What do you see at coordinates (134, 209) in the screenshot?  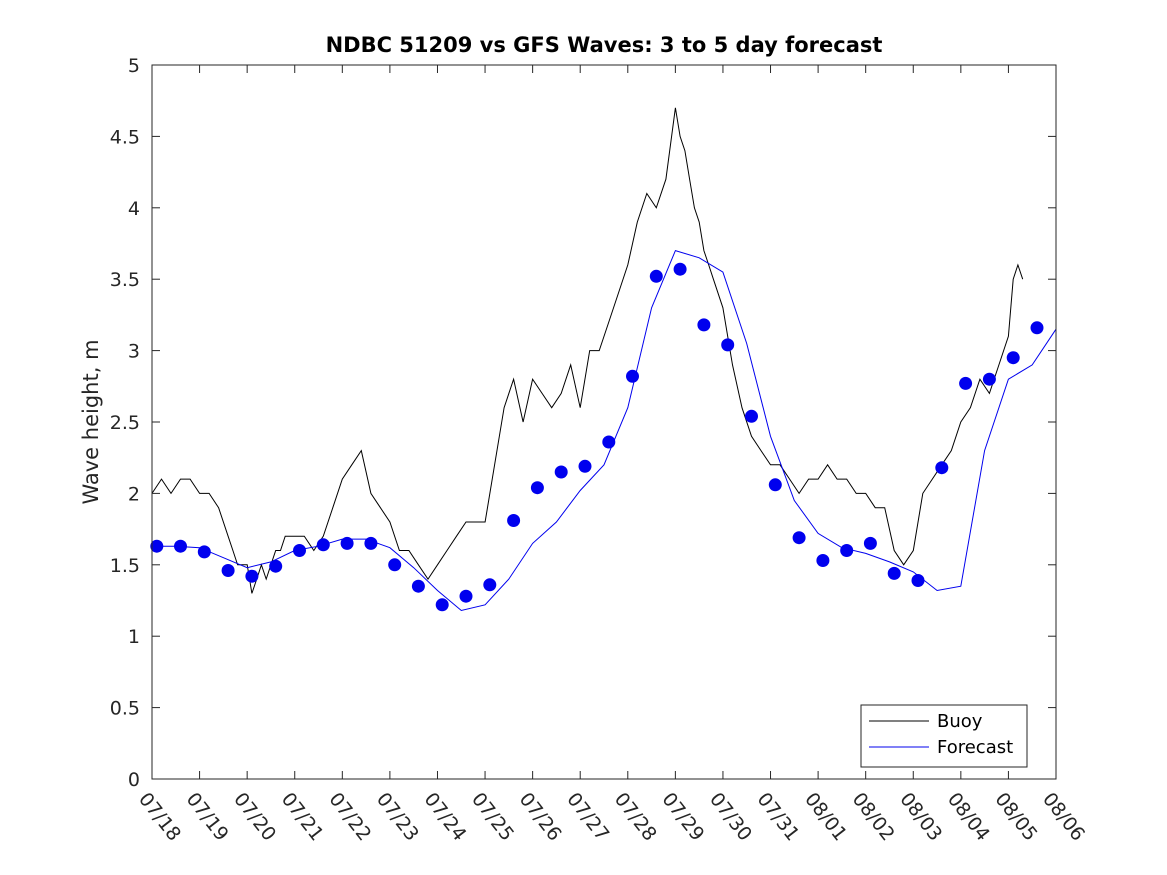 I see `y-tick-label: 4` at bounding box center [134, 209].